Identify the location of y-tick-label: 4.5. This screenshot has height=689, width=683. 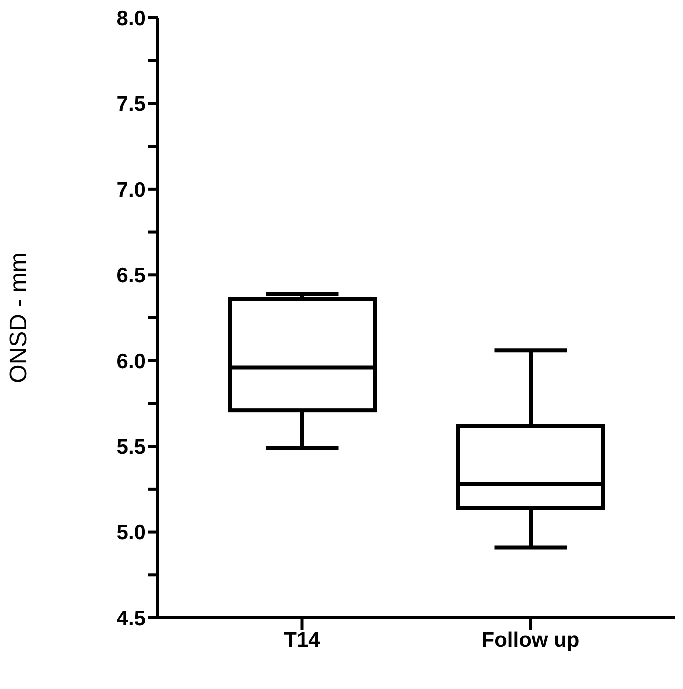
(131, 618).